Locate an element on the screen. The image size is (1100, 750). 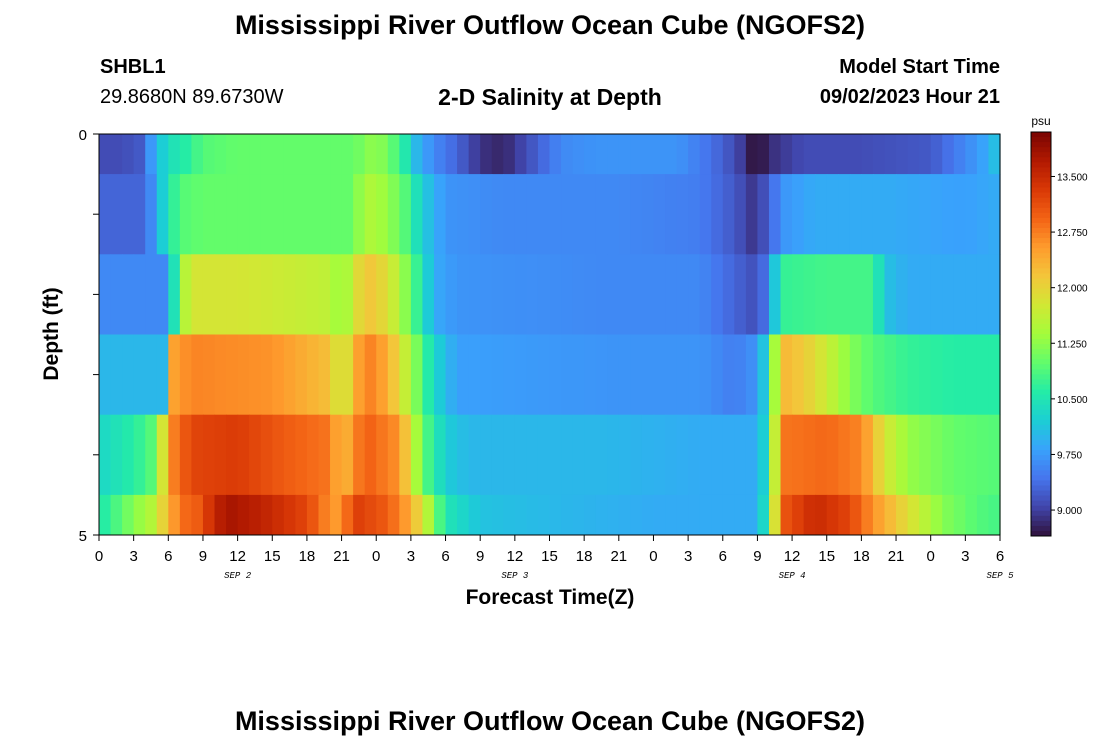
model-start-label: Model Start Time is located at coordinates (919, 67).